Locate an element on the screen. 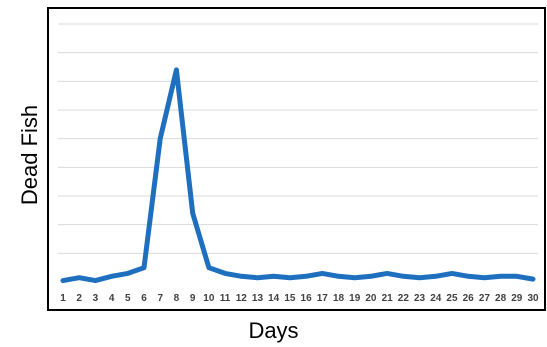 The height and width of the screenshot is (347, 547). x-tick-label: 16 is located at coordinates (307, 298).